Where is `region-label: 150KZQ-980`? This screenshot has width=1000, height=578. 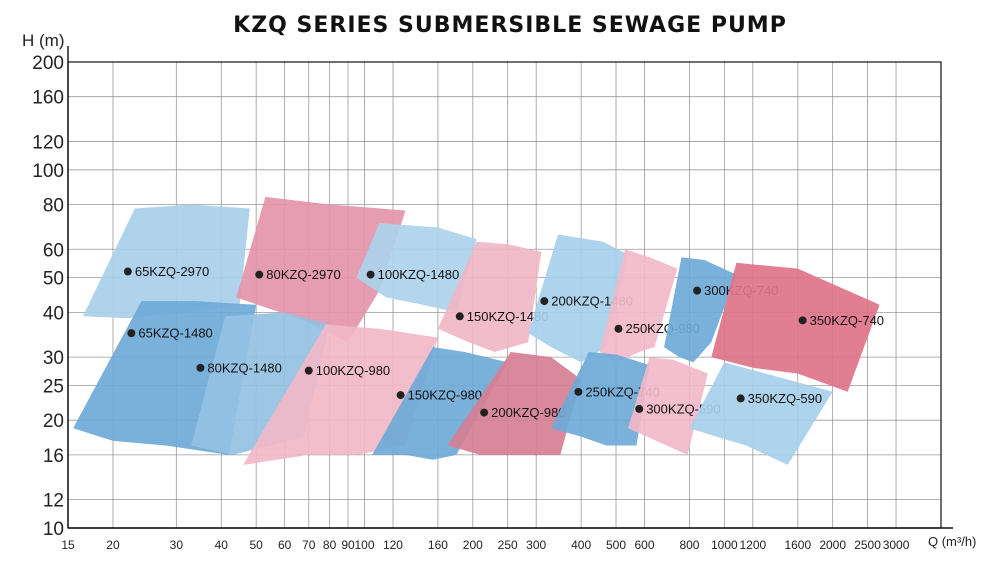 region-label: 150KZQ-980 is located at coordinates (445, 395).